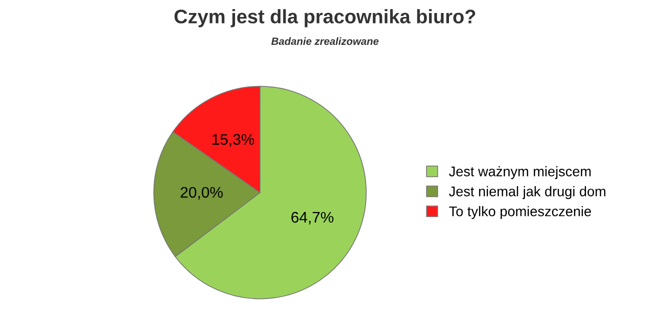 The image size is (650, 332). I want to click on data-label: 15,3%, so click(233, 140).